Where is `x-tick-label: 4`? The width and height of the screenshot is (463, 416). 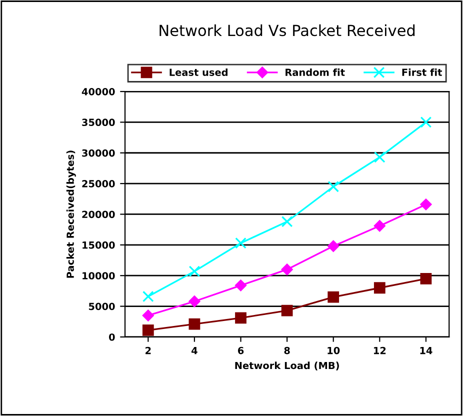
x-tick-label: 4 is located at coordinates (195, 350).